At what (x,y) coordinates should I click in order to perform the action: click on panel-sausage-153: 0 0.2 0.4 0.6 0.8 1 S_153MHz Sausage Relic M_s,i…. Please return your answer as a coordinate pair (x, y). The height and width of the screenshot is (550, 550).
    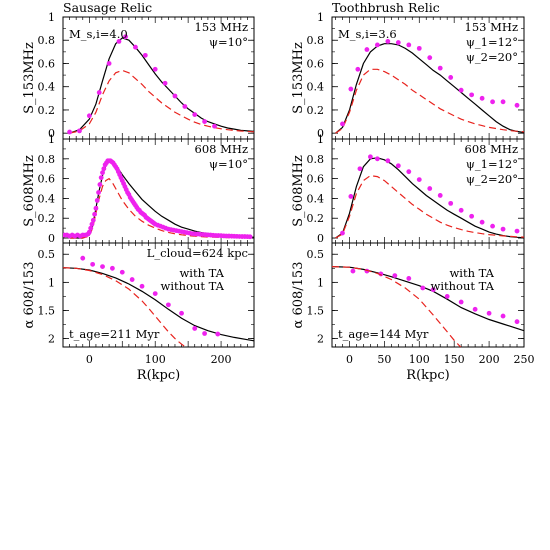
    Looking at the image, I should click on (138, 70).